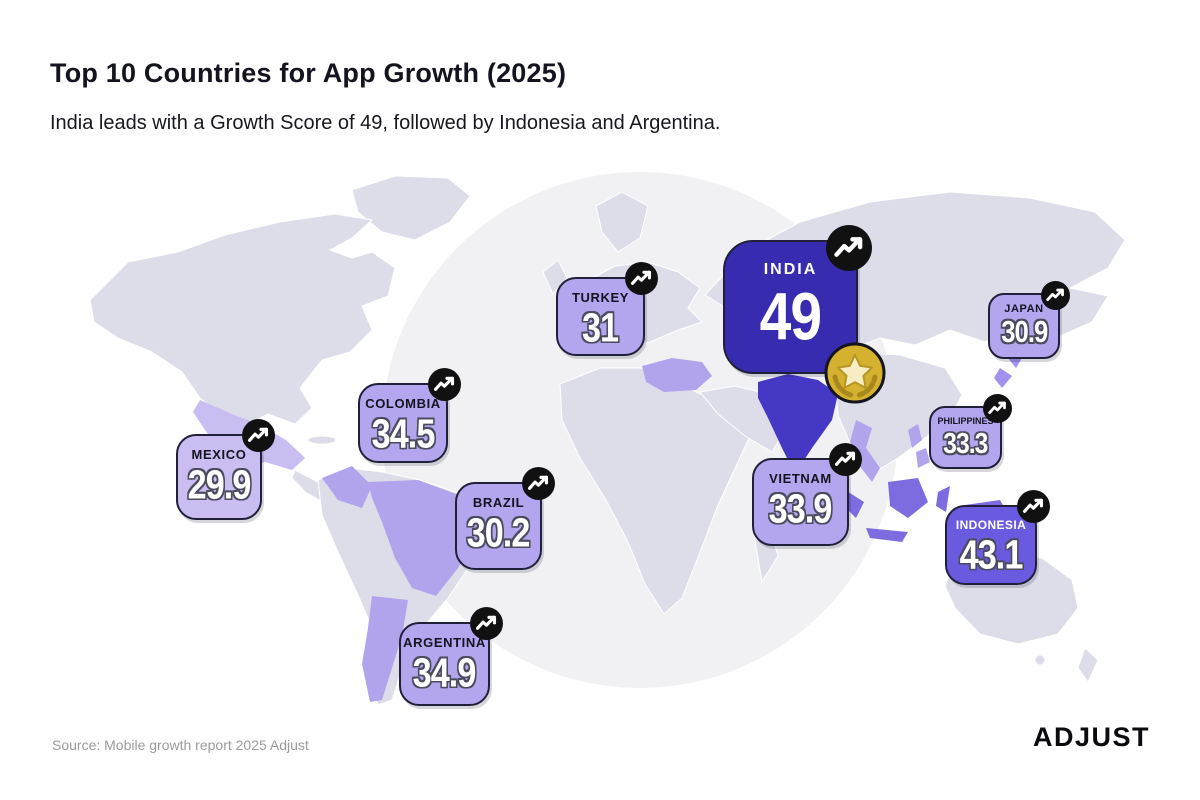  Describe the element at coordinates (915, 436) in the screenshot. I see `map-philippines-north` at that location.